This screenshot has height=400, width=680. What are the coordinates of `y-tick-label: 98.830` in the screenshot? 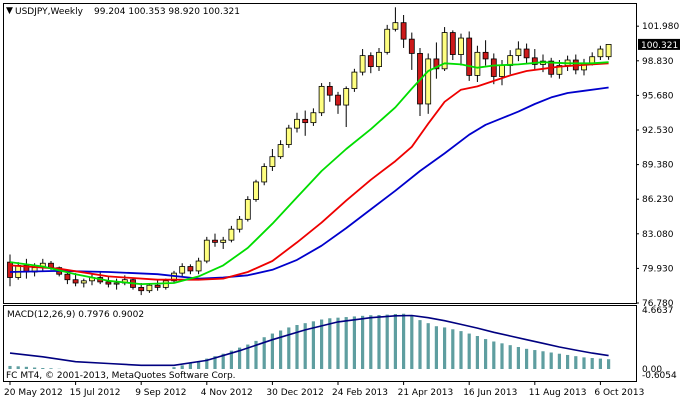 It's located at (658, 62).